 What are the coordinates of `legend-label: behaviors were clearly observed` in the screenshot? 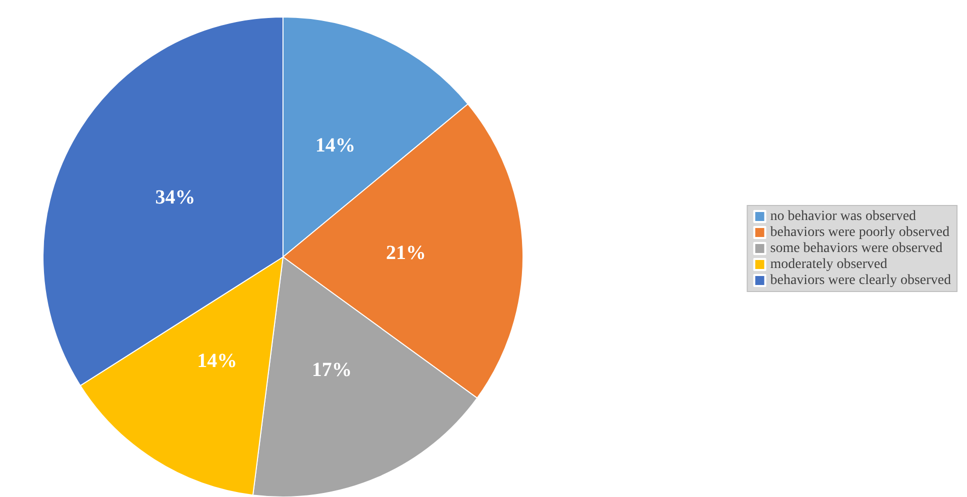 It's located at (860, 280).